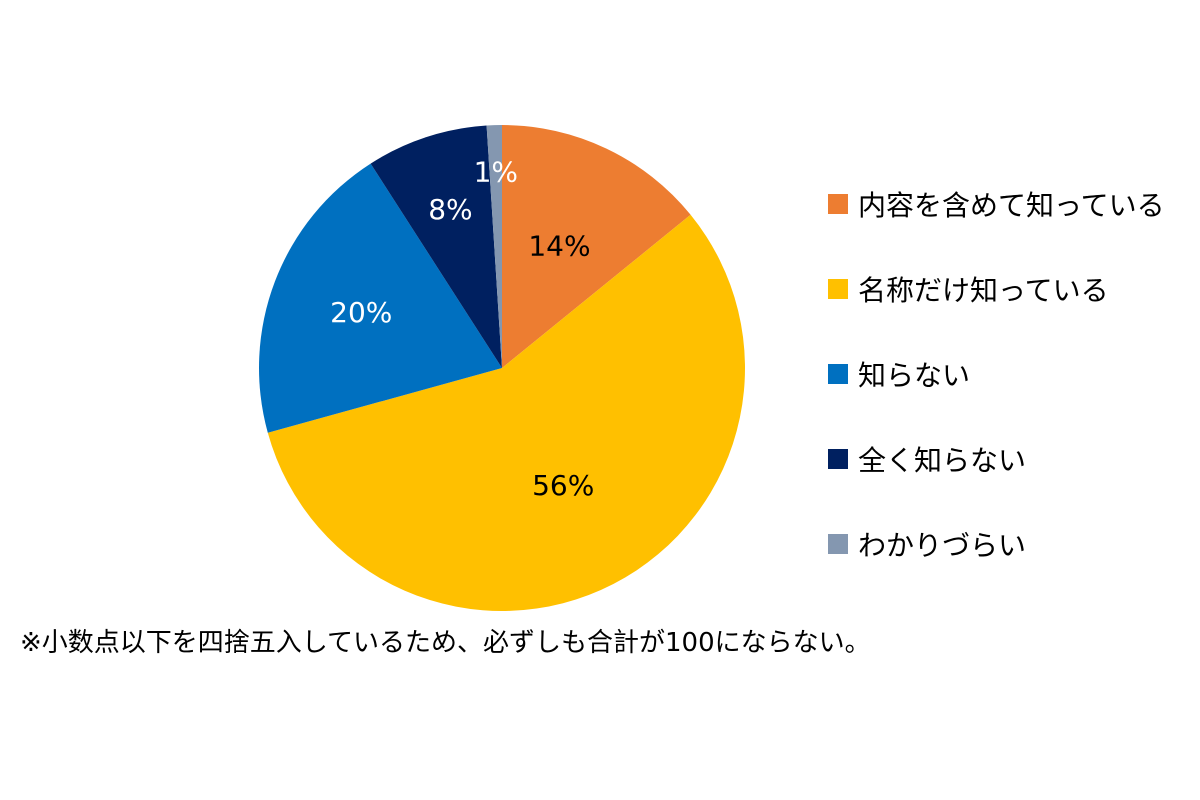  I want to click on legend-label: わかりづらい, so click(942, 545).